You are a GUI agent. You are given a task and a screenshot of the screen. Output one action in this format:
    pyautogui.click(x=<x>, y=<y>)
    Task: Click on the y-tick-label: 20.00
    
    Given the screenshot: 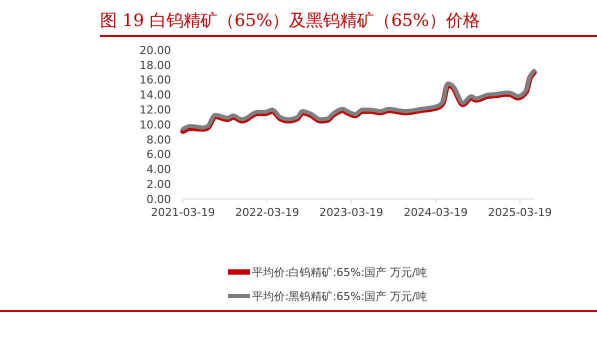 What is the action you would take?
    pyautogui.click(x=155, y=50)
    